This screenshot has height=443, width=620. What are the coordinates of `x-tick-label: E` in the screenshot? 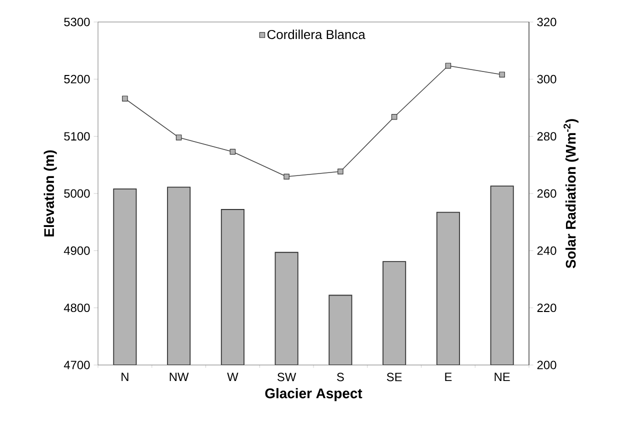 It's located at (448, 376).